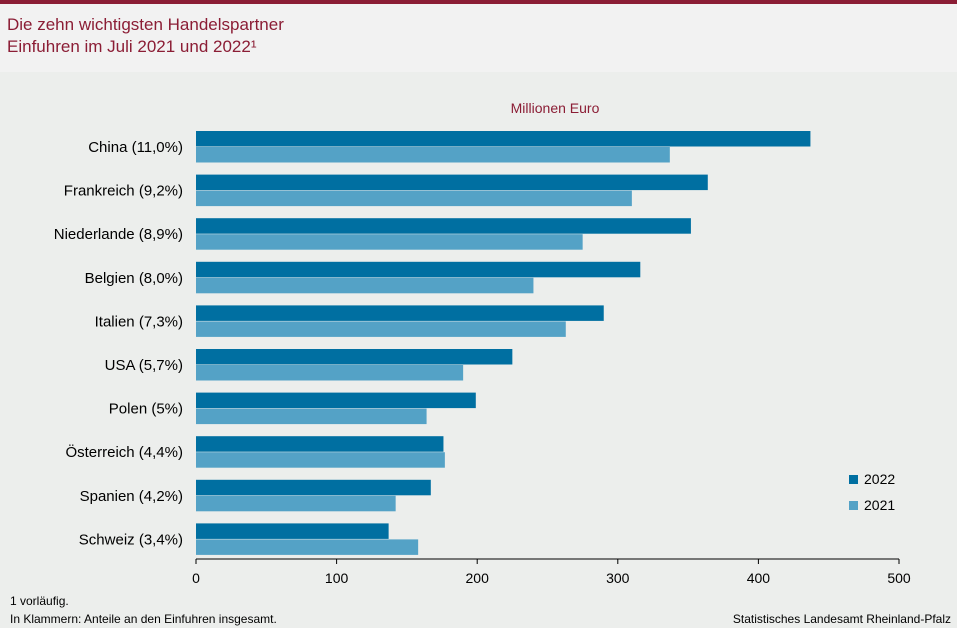  I want to click on category-label: Schweiz (3,4%), so click(131, 539).